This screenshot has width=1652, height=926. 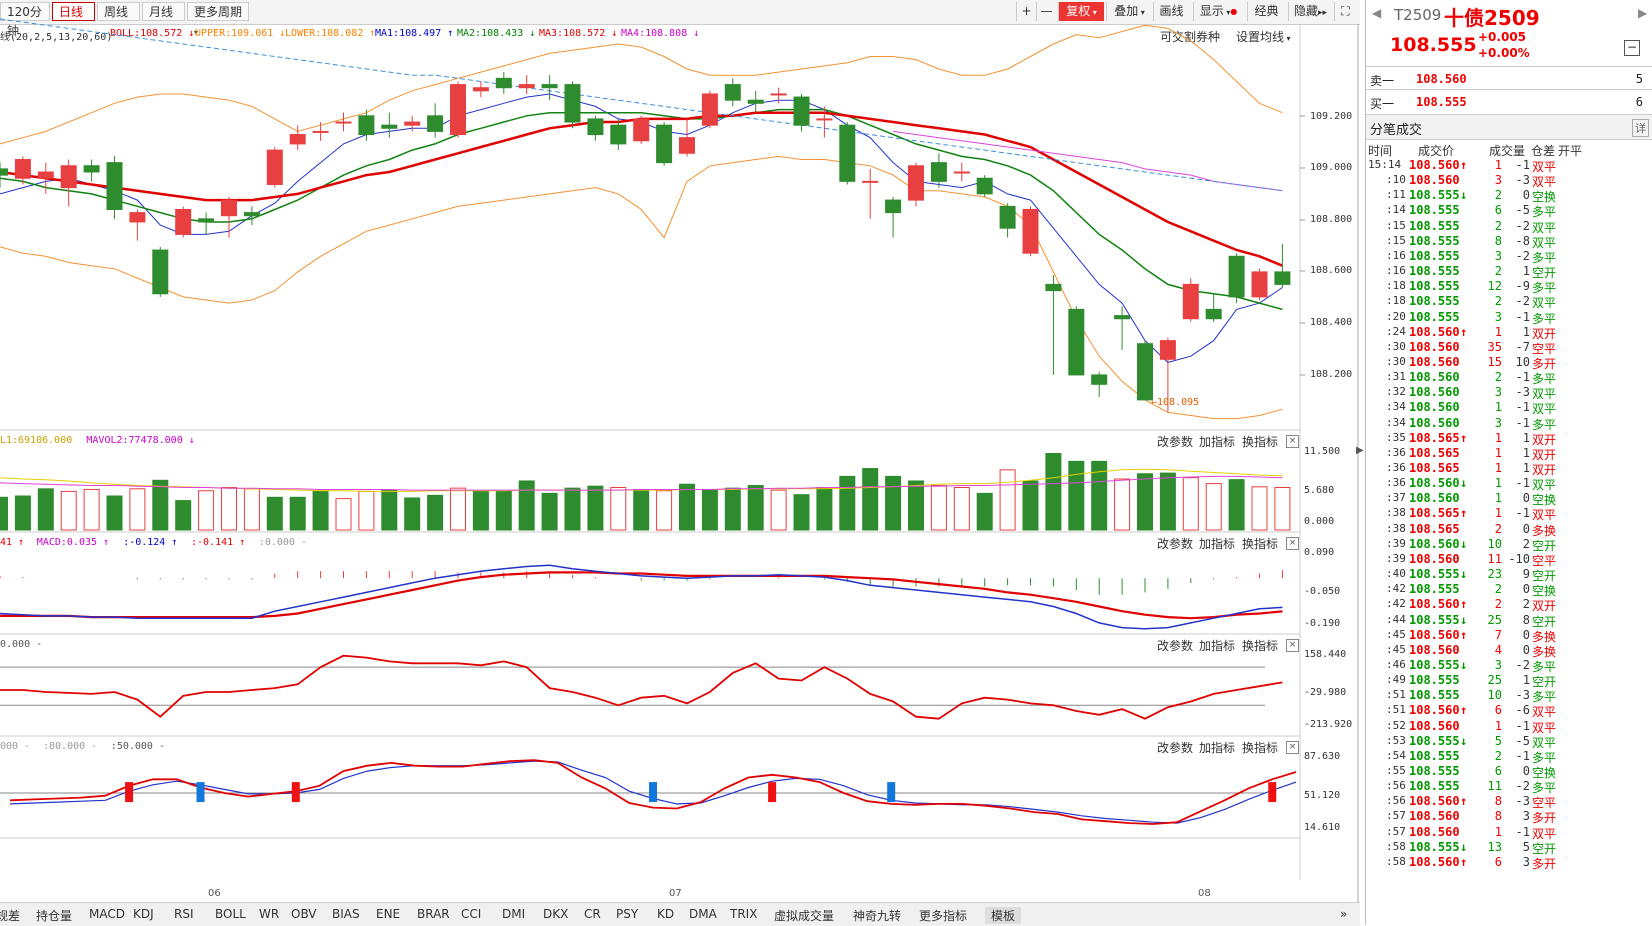 What do you see at coordinates (1345, 11) in the screenshot?
I see `fullscreen-icon: ⛶` at bounding box center [1345, 11].